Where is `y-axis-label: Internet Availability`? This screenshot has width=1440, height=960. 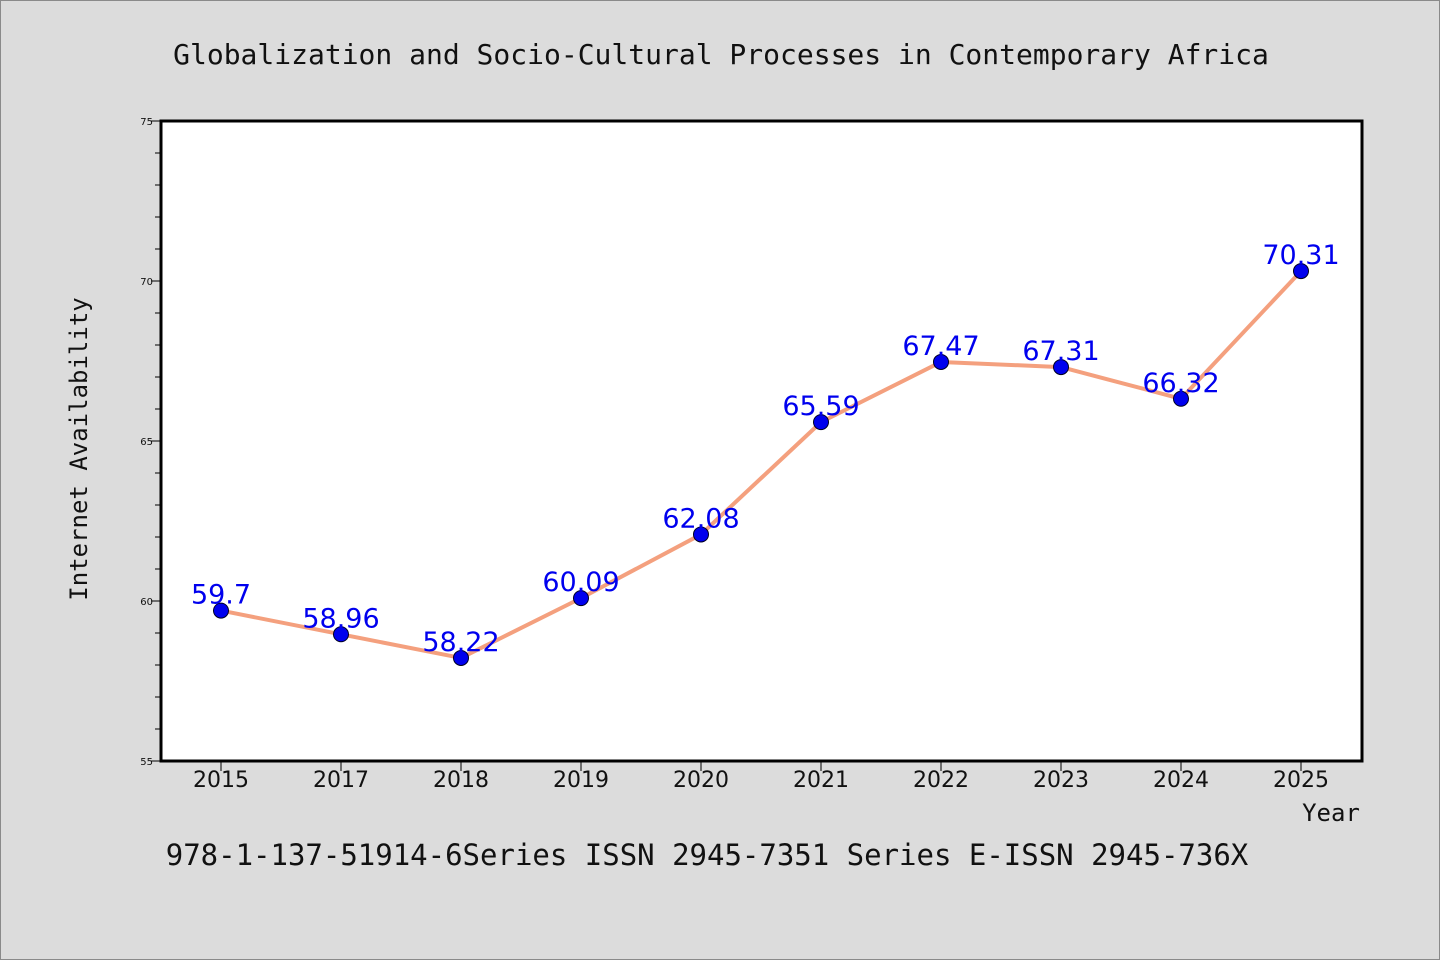
y-axis-label: Internet Availability is located at coordinates (79, 448).